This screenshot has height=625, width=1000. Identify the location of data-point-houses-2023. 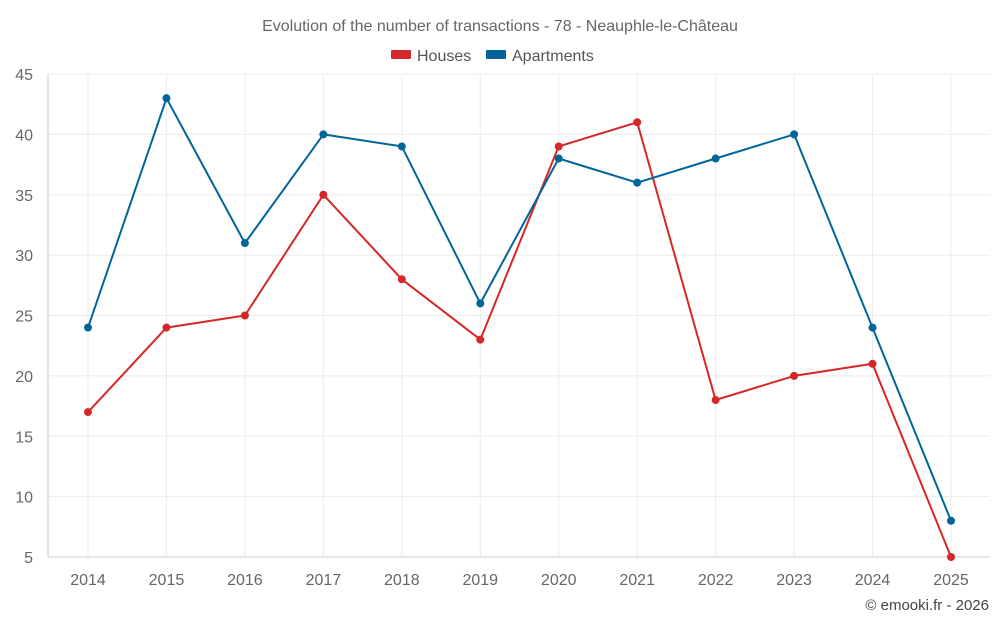
(794, 375).